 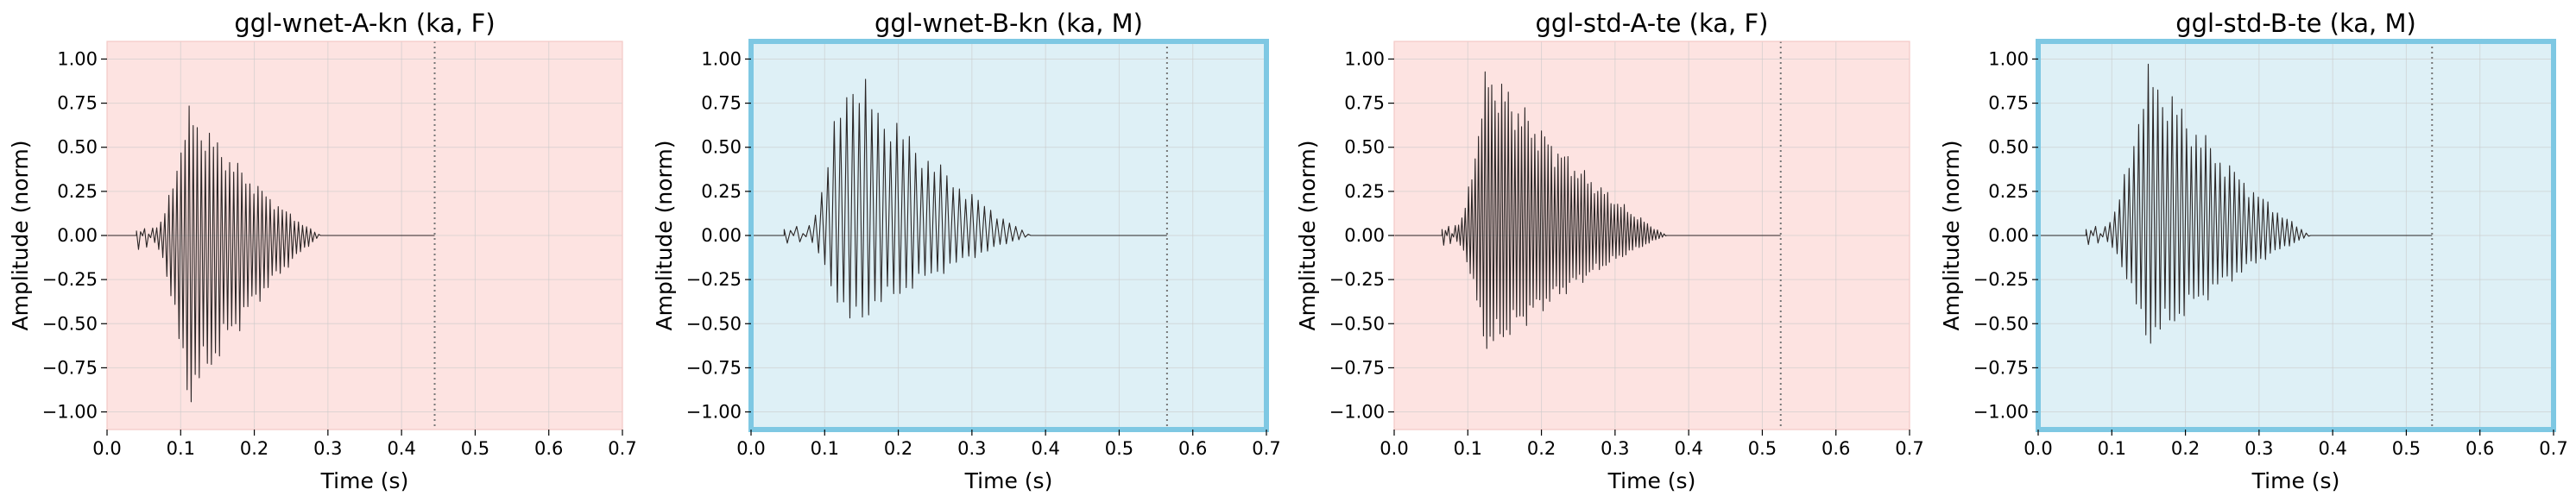 I want to click on chart-title: ggl-std-A-te (ka, F), so click(x=1652, y=23).